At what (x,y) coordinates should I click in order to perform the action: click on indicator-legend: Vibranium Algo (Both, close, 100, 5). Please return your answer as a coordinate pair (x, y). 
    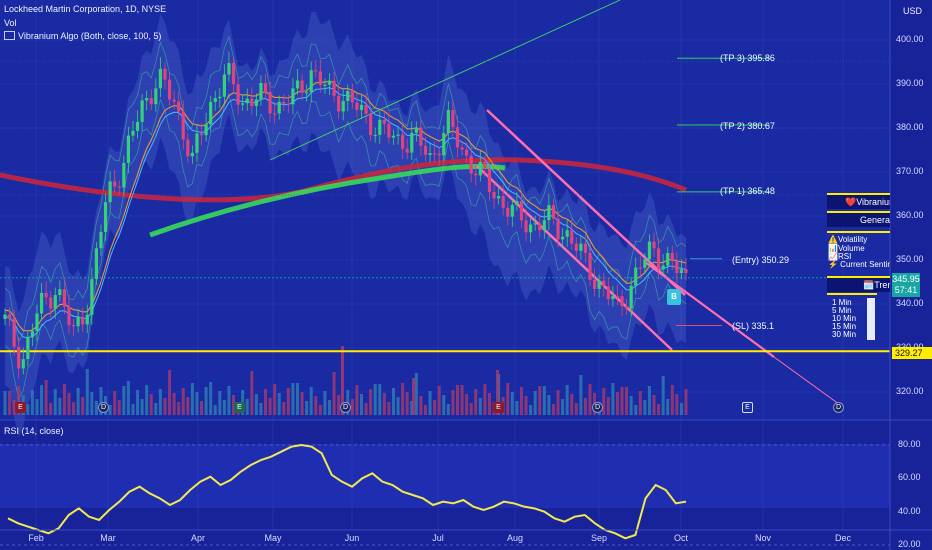
    Looking at the image, I should click on (82, 36).